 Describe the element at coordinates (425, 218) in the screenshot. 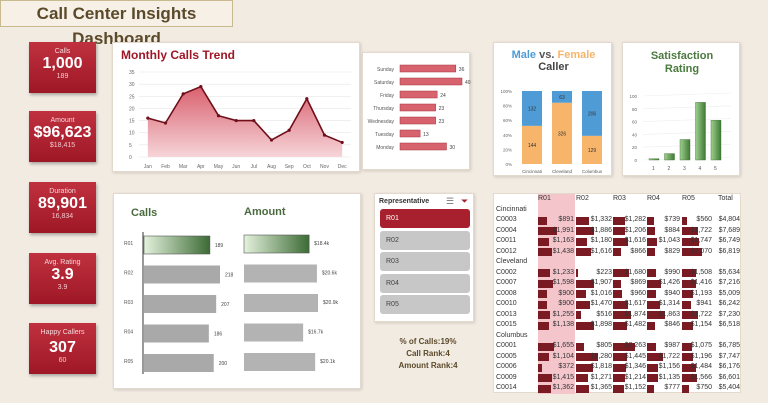

I see `slicer-item-r01: R01` at that location.